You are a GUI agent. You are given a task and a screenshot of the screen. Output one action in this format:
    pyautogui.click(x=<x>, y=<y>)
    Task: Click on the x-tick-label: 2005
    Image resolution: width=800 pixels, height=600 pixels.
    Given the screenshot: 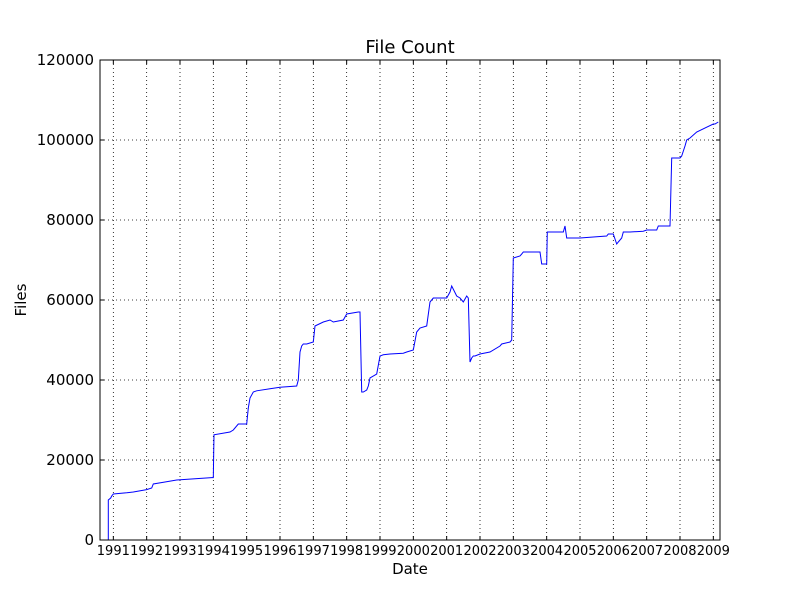 What is the action you would take?
    pyautogui.click(x=579, y=551)
    